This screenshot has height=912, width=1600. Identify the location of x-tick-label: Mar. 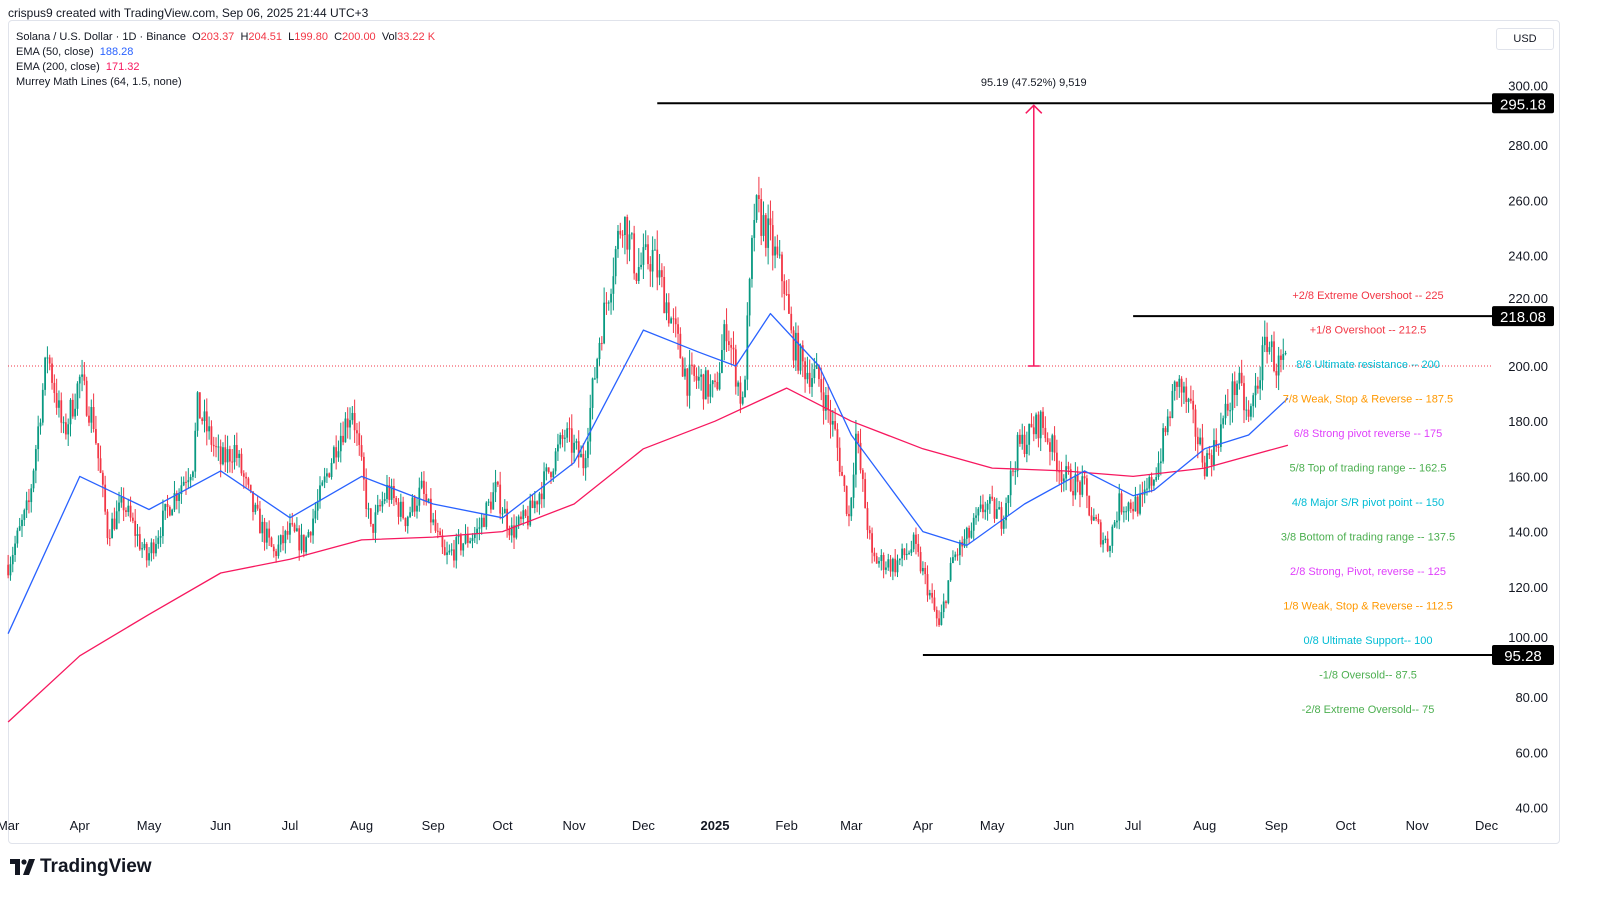
(10, 825).